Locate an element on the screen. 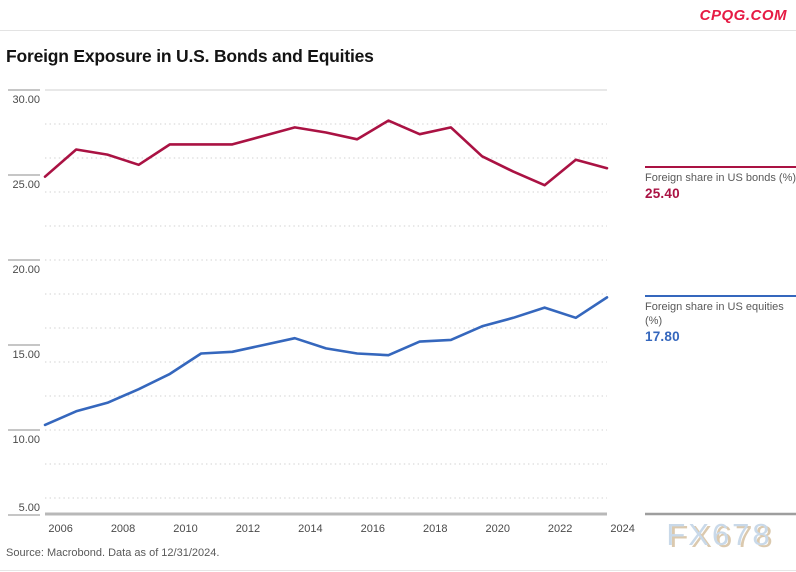 The height and width of the screenshot is (572, 796). x-tick-label-2016: 2016 is located at coordinates (373, 529).